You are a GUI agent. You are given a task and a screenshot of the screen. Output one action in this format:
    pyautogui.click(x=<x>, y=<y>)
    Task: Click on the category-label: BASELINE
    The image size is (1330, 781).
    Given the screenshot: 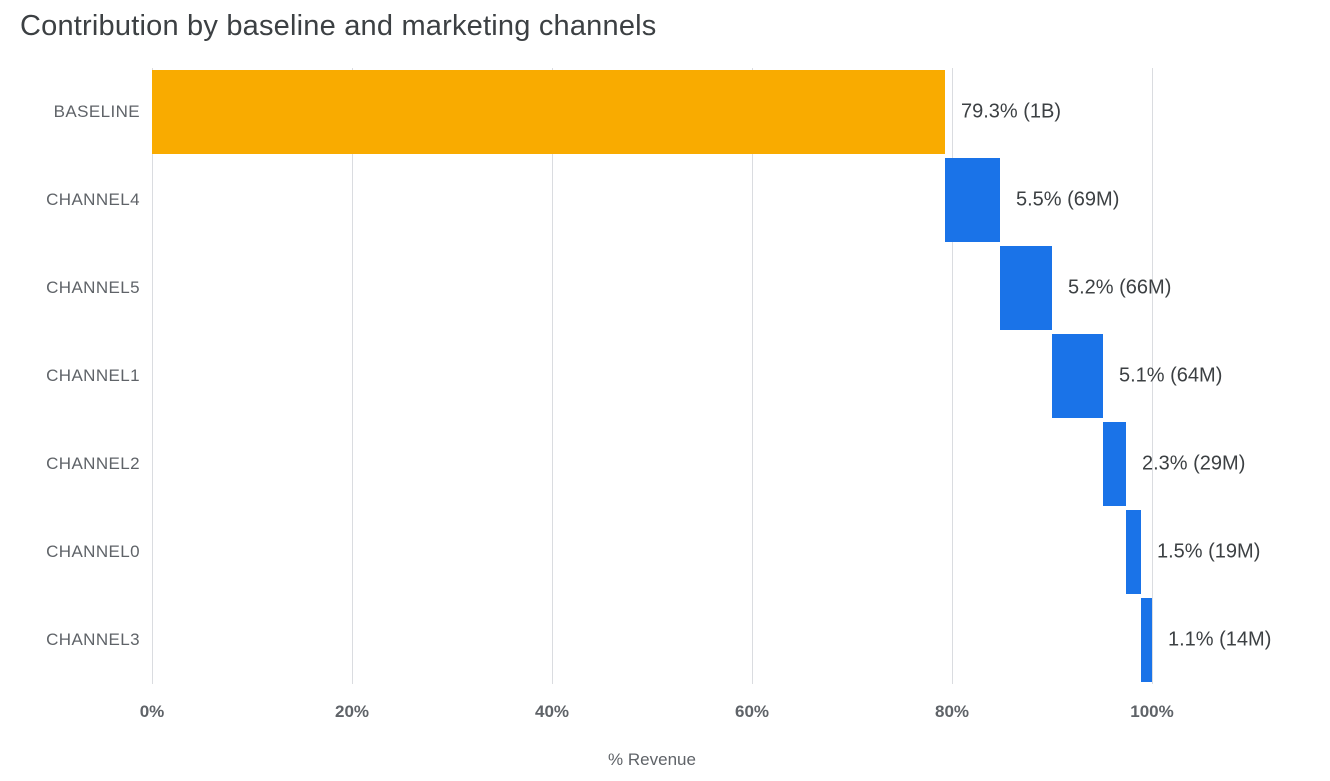 What is the action you would take?
    pyautogui.click(x=96, y=111)
    